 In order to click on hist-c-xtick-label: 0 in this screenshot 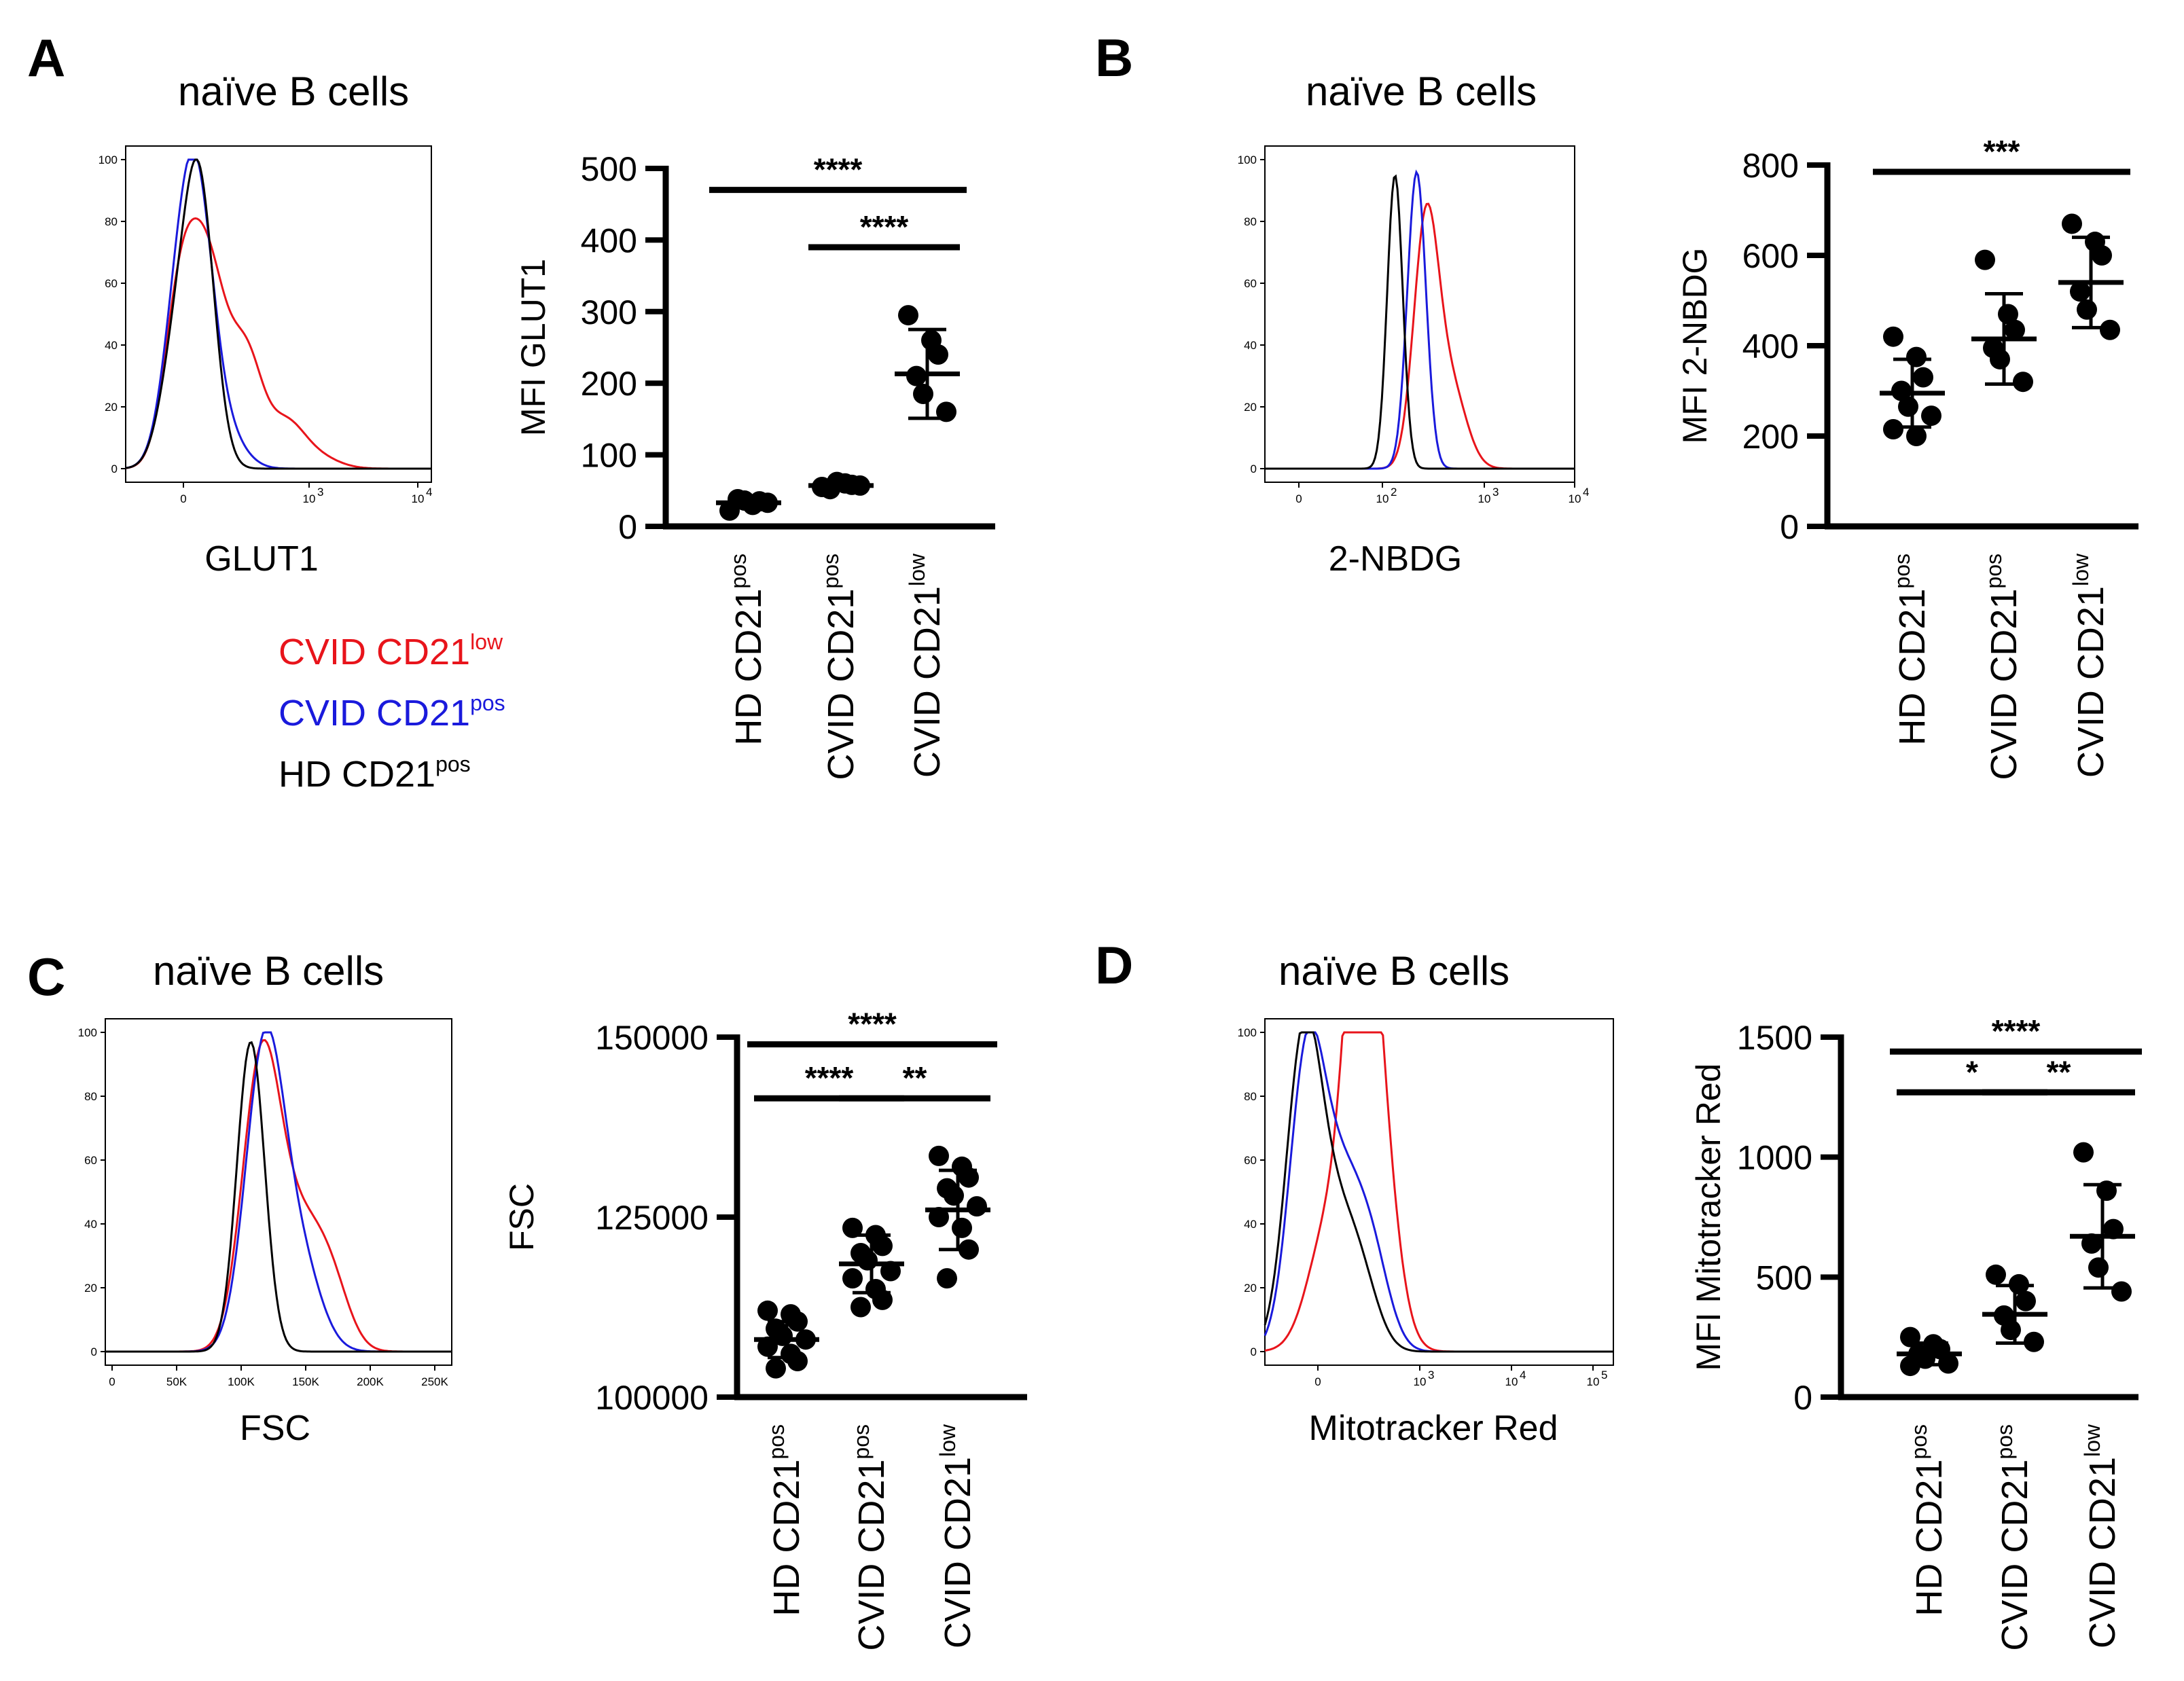, I will do `click(112, 1381)`.